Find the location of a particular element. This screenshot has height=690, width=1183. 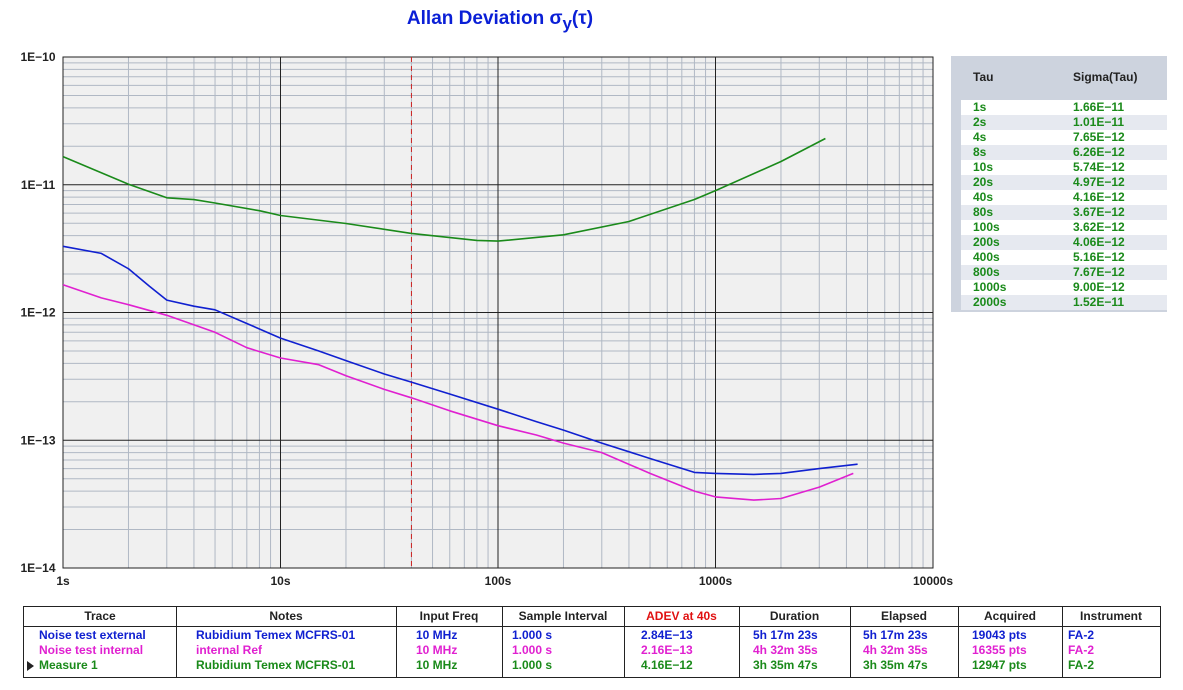

x-tick-label: 100s is located at coordinates (498, 581).